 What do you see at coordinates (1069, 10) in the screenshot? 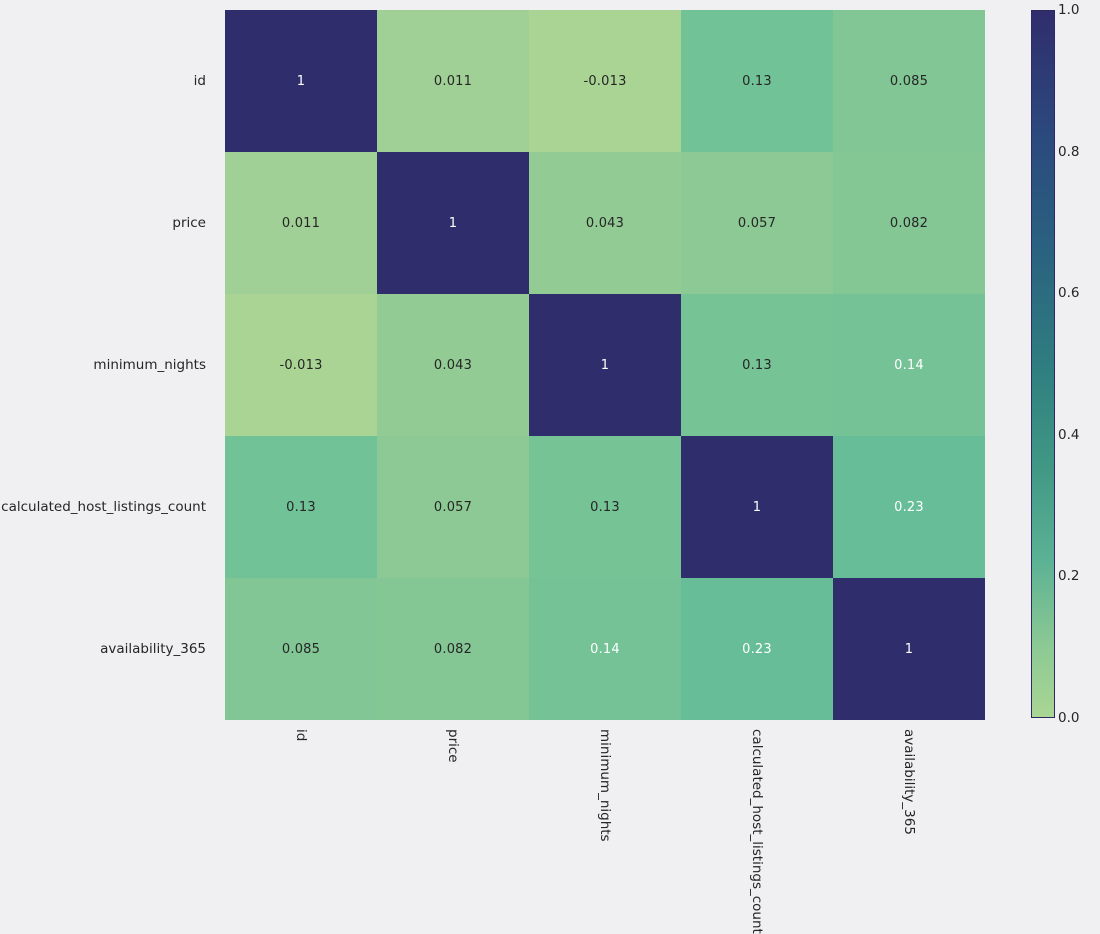
I see `colorbar-tick-label: 1.0` at bounding box center [1069, 10].